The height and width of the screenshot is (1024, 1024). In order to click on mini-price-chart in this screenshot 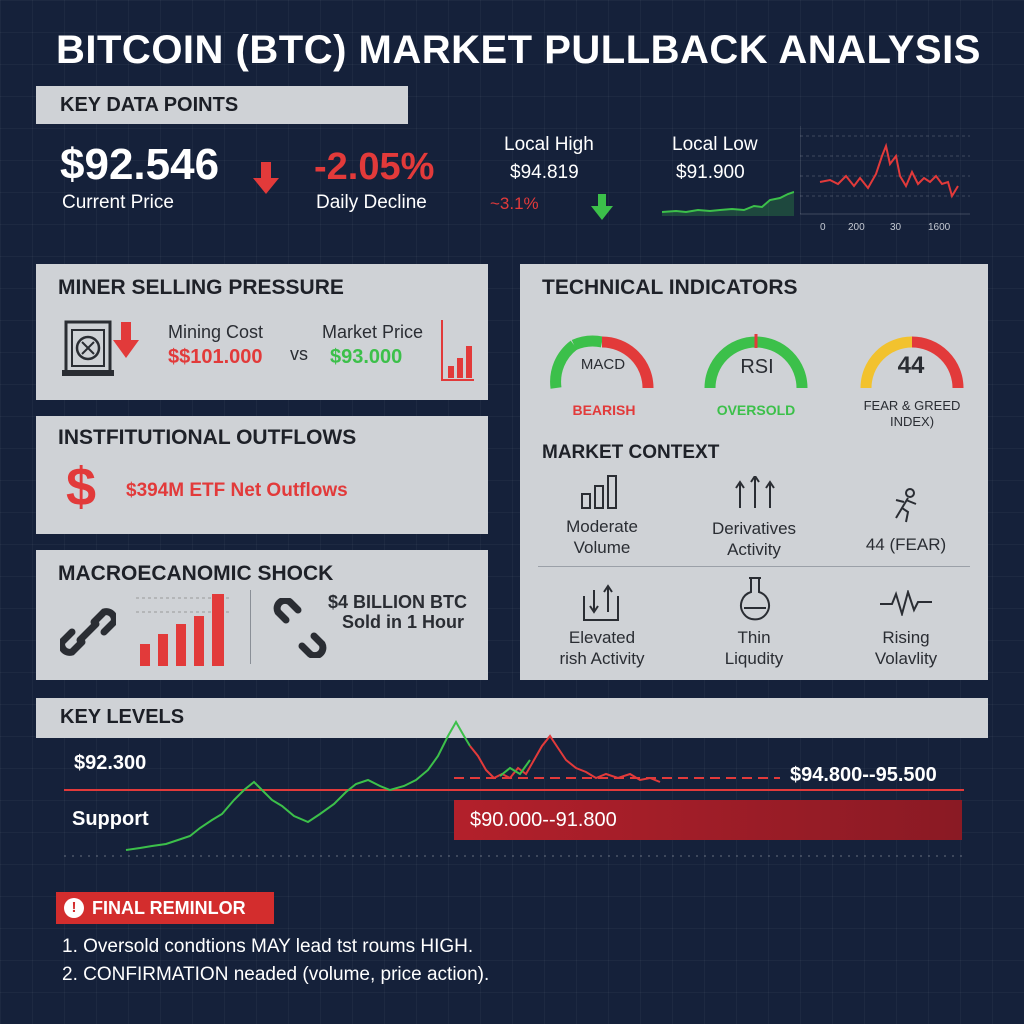, I will do `click(885, 170)`.